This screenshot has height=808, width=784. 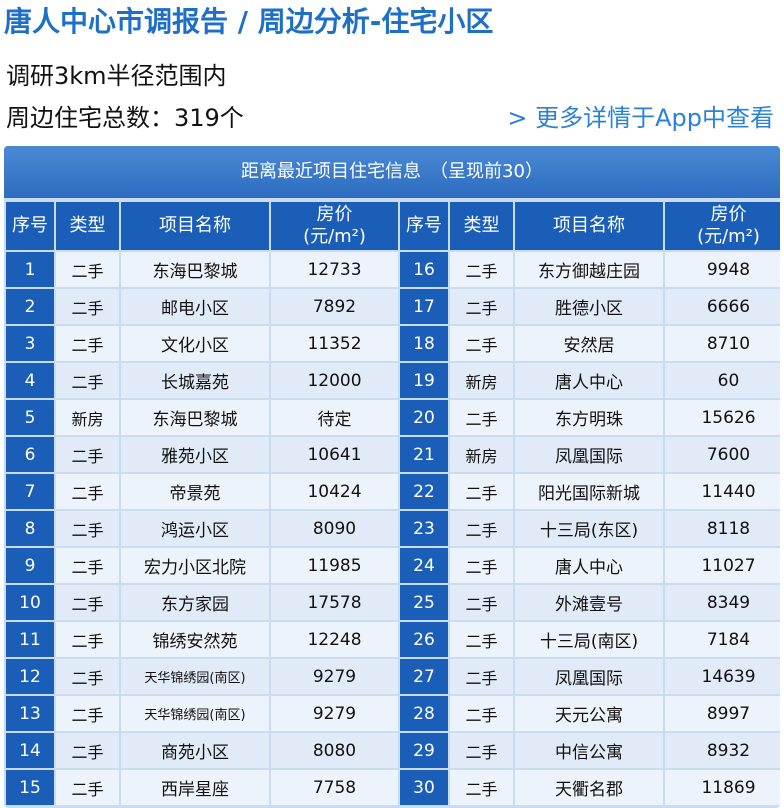 What do you see at coordinates (334, 491) in the screenshot?
I see `row-price: 10424` at bounding box center [334, 491].